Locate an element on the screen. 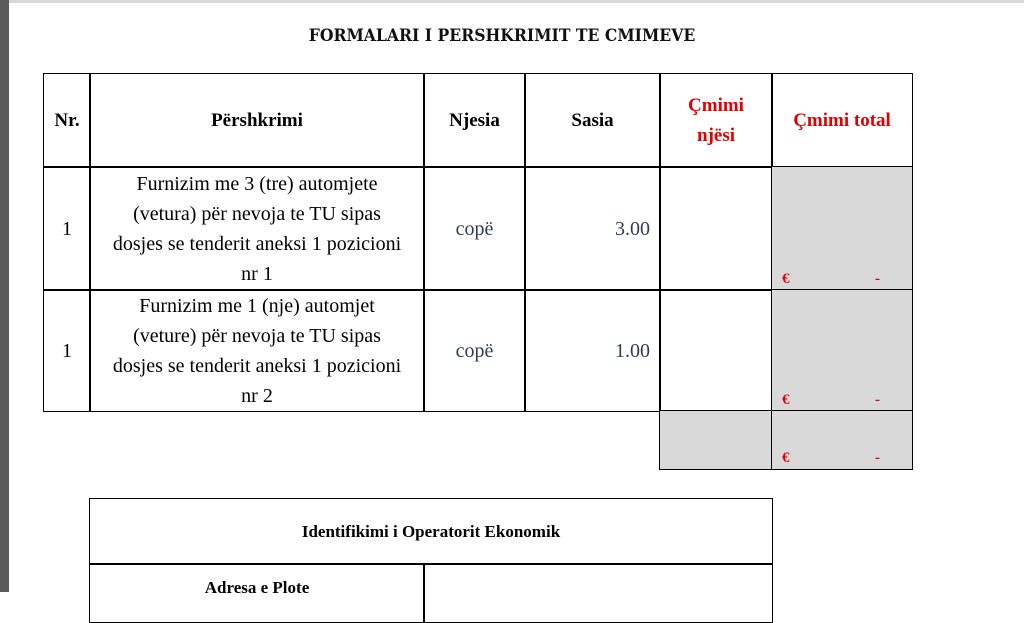 The height and width of the screenshot is (623, 1024). row2-unit-price is located at coordinates (716, 350).